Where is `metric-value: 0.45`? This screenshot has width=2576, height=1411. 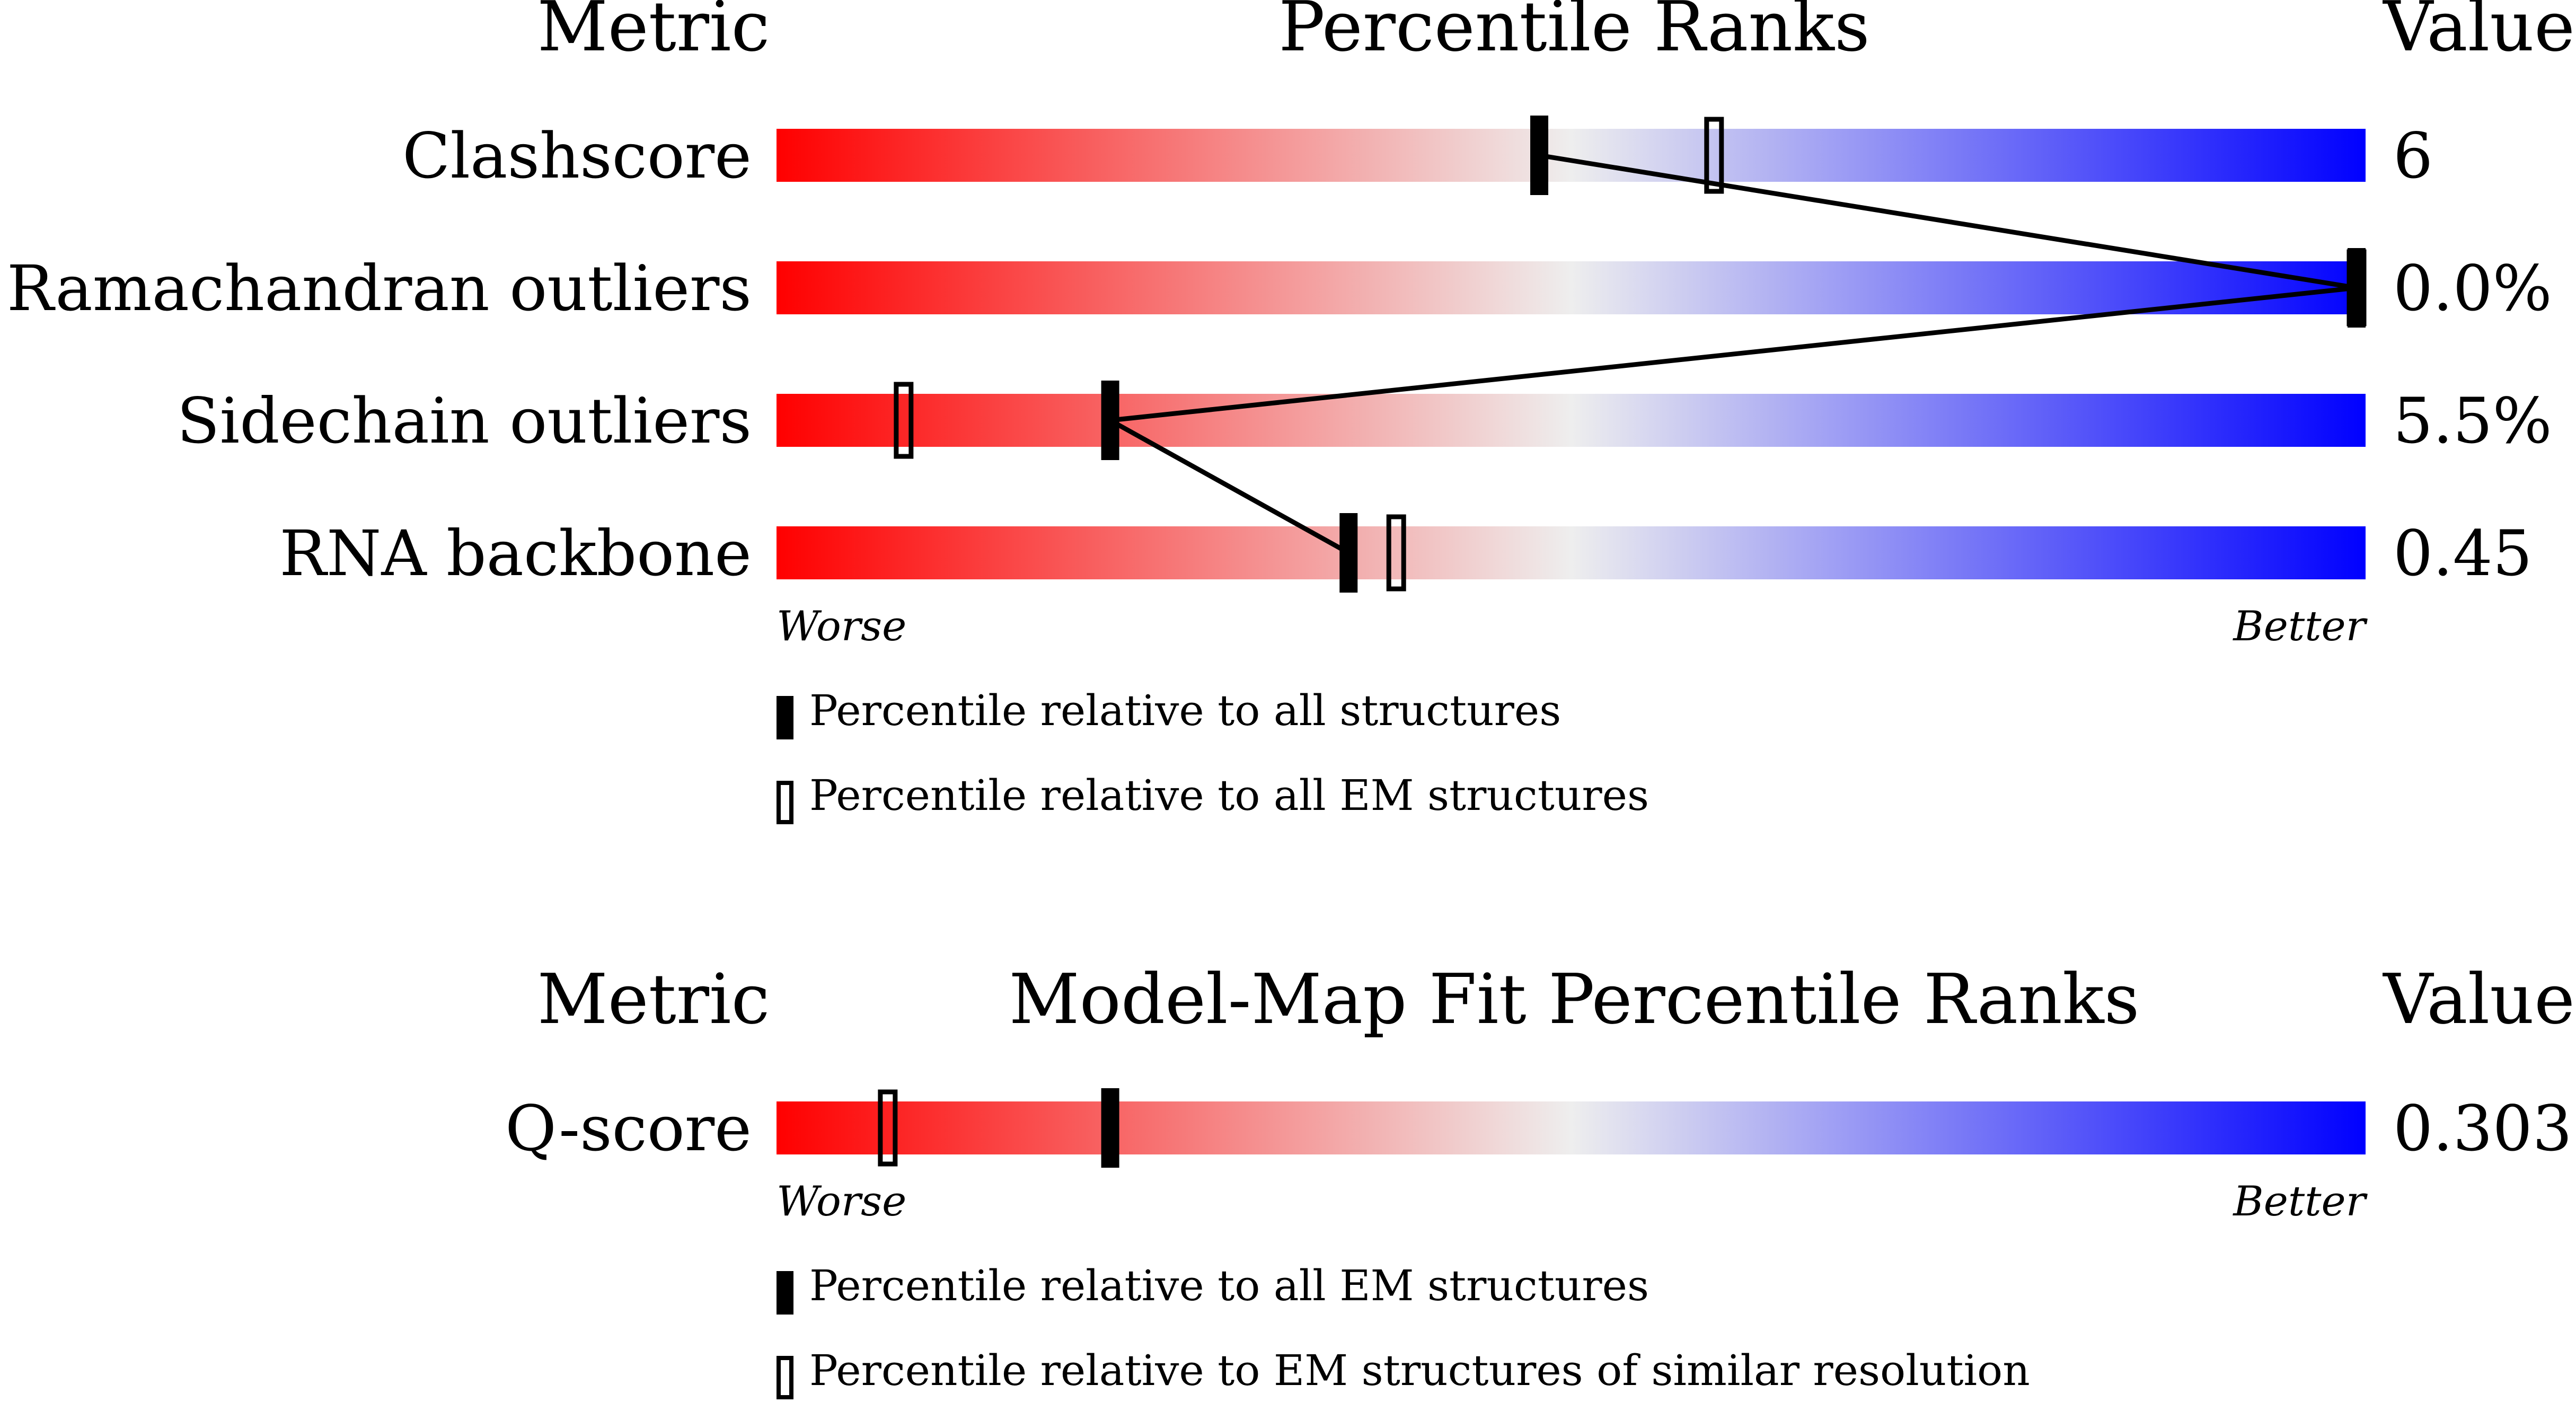
metric-value: 0.45 is located at coordinates (2463, 554).